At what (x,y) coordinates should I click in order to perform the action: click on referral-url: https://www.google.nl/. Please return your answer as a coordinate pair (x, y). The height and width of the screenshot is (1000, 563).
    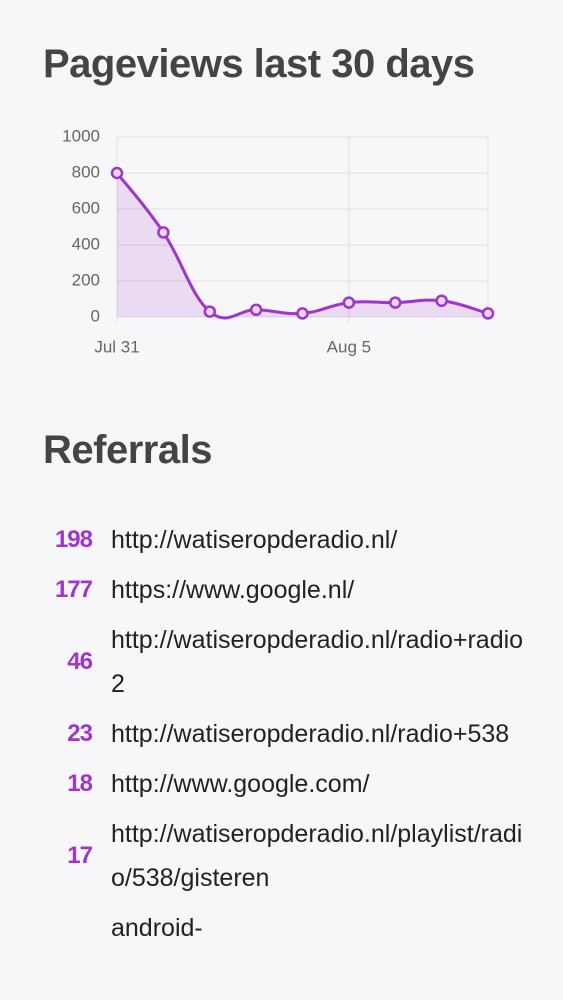
    Looking at the image, I should click on (233, 590).